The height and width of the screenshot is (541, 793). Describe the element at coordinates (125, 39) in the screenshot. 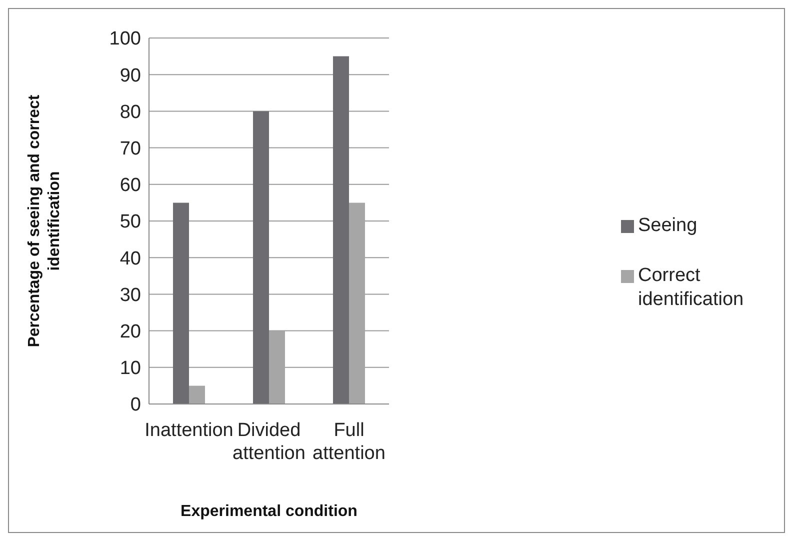

I see `y-tick-label: 100` at that location.